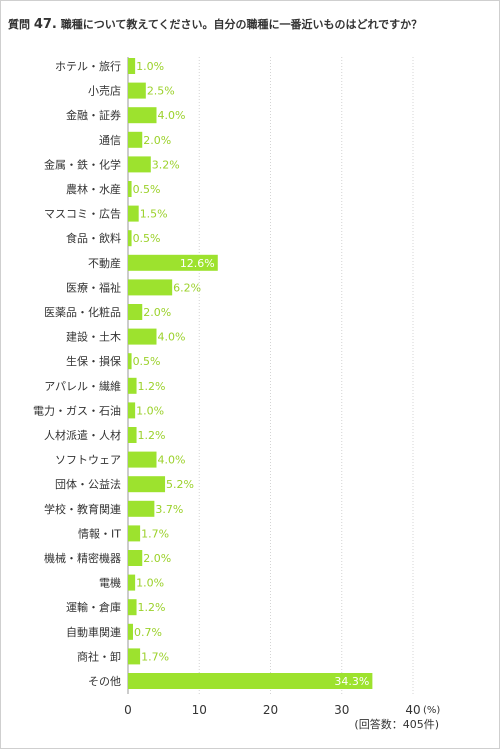  I want to click on unit-label: (%), so click(431, 710).